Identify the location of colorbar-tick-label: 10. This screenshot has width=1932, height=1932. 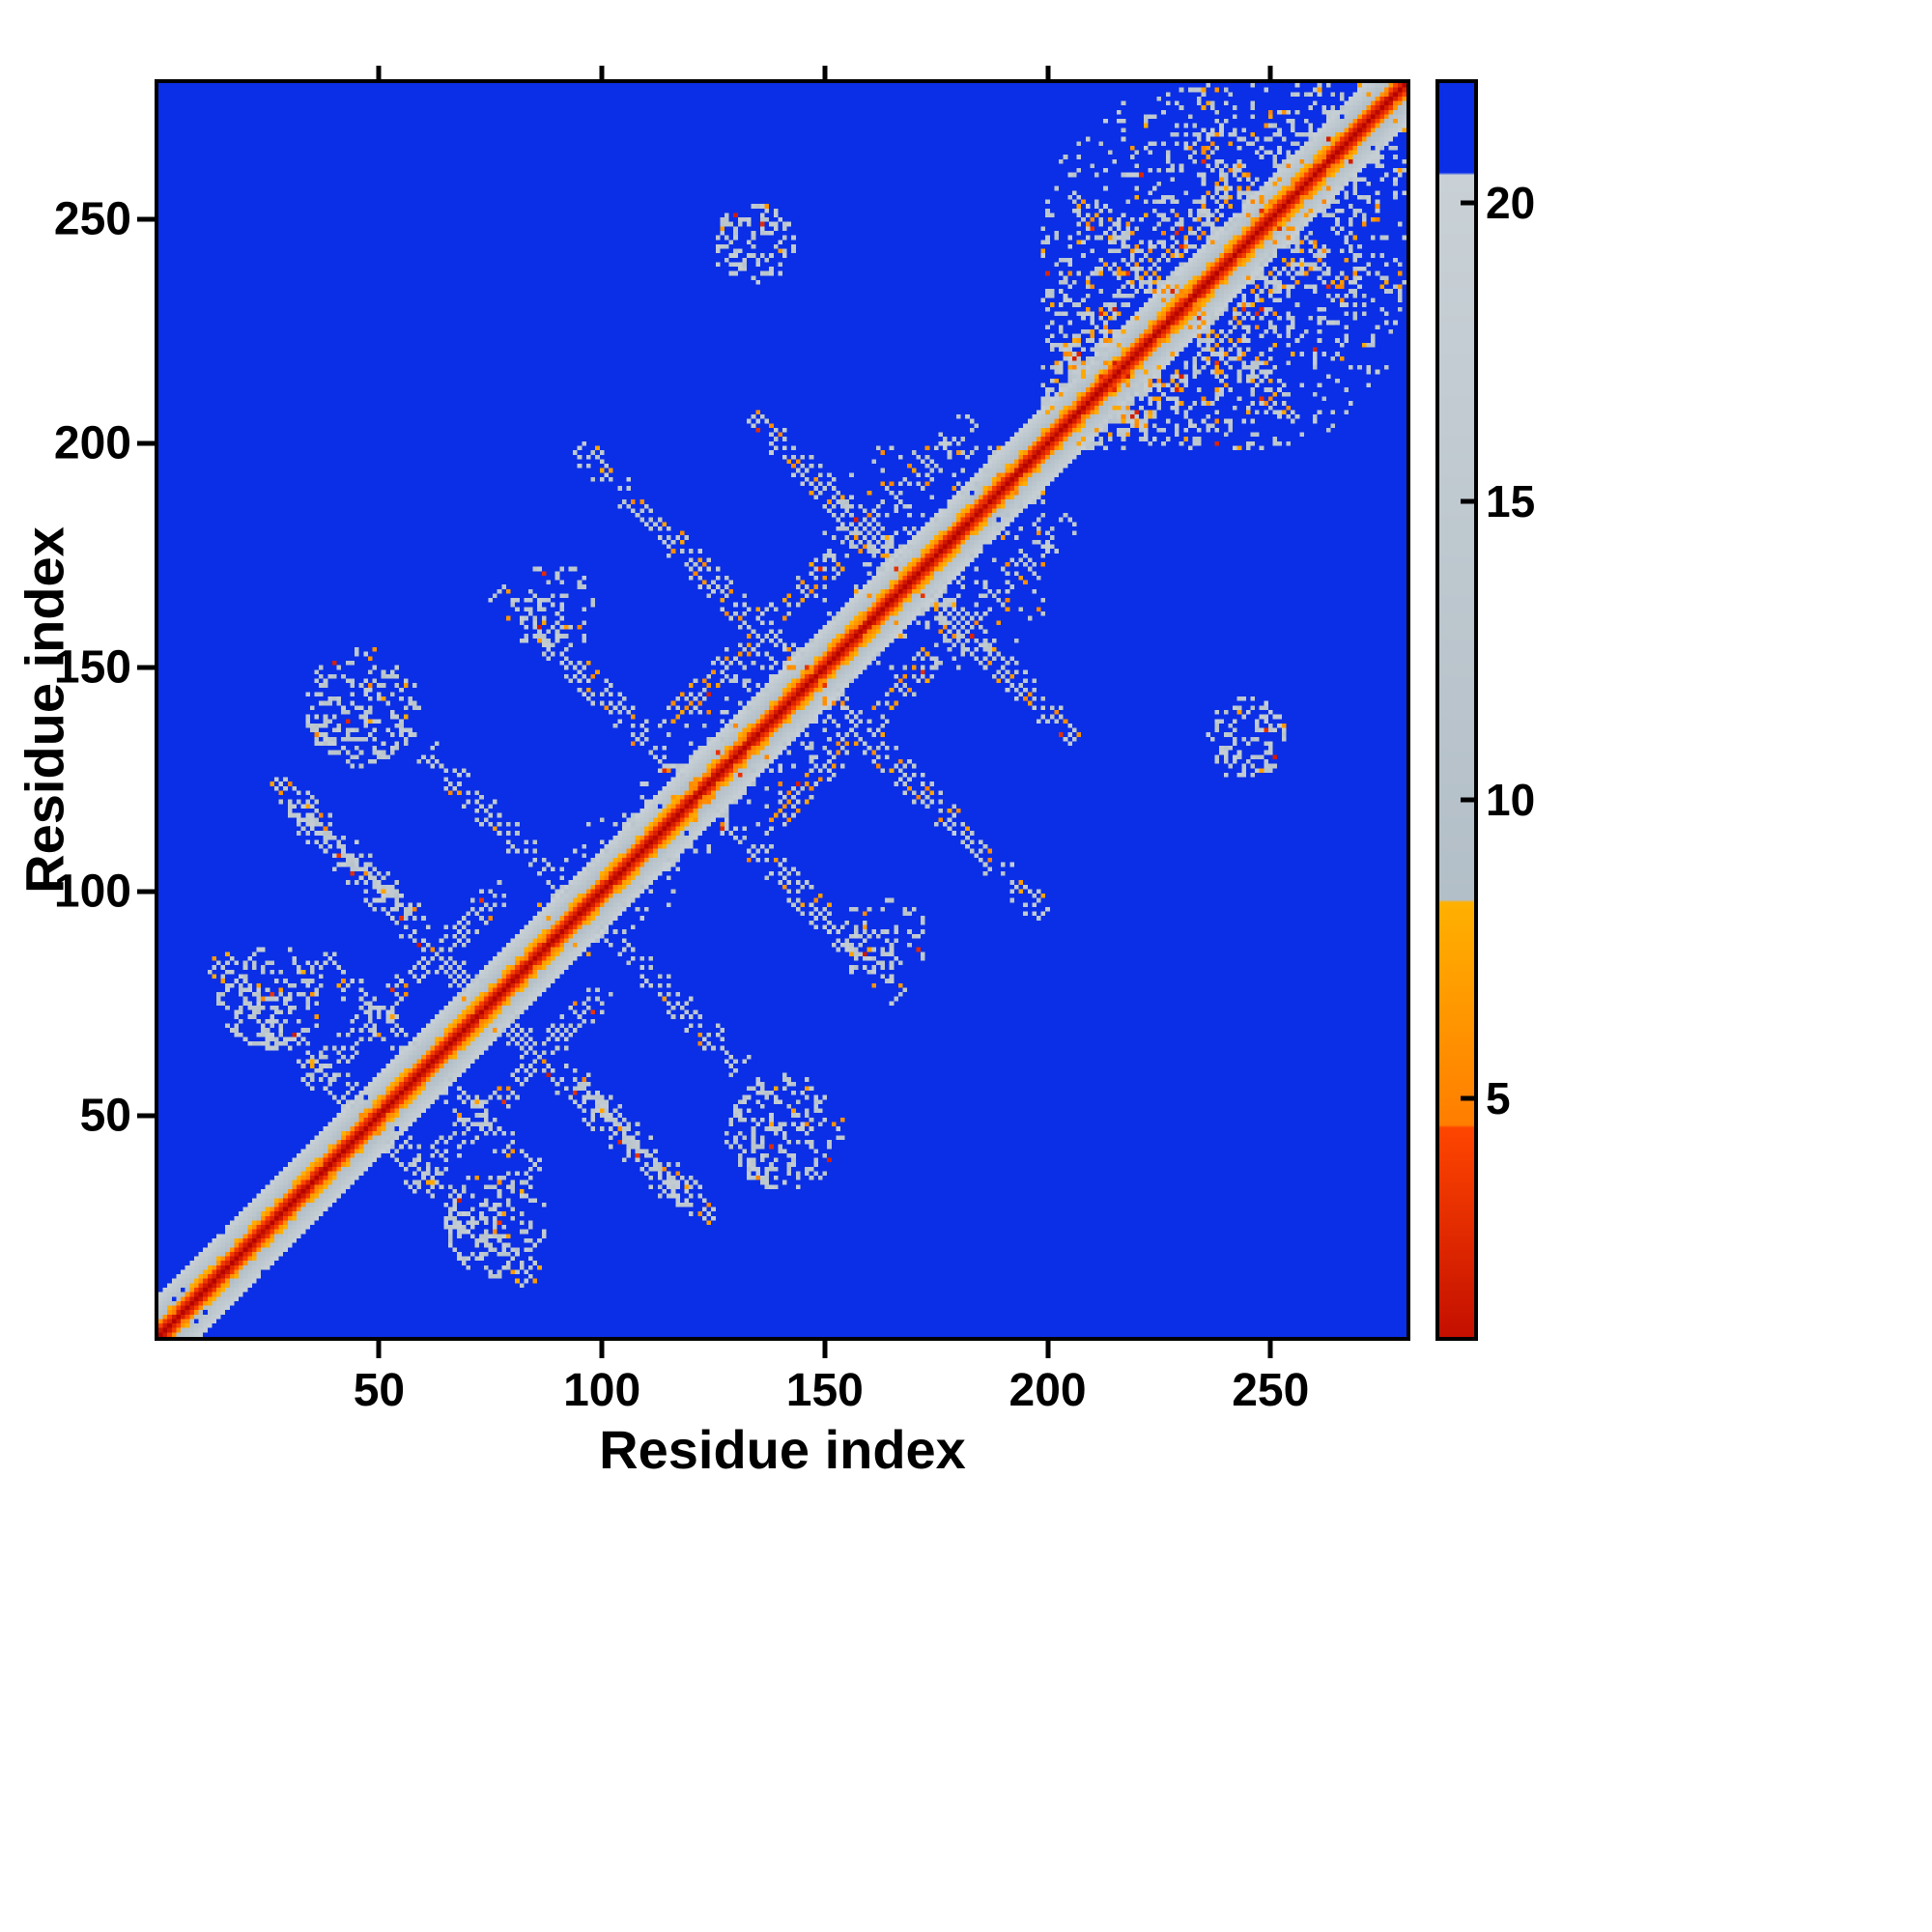
(1511, 799).